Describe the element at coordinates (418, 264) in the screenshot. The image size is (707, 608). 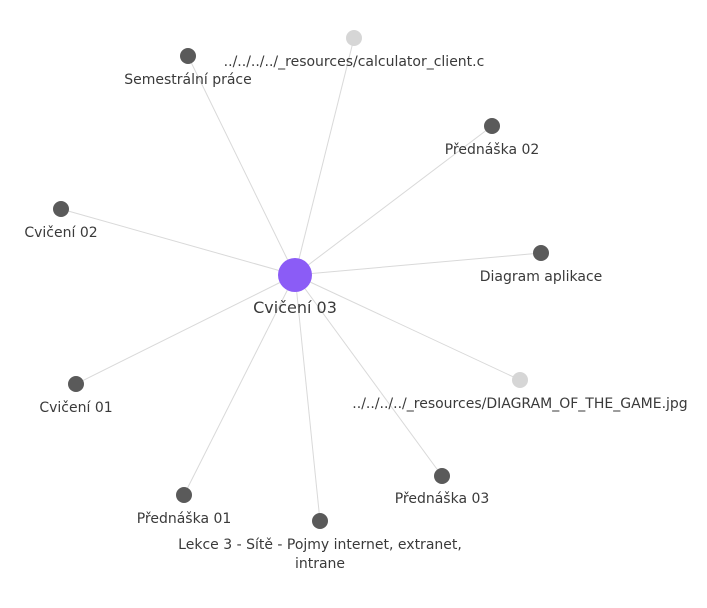
I see `edge-diagram-aplikace` at that location.